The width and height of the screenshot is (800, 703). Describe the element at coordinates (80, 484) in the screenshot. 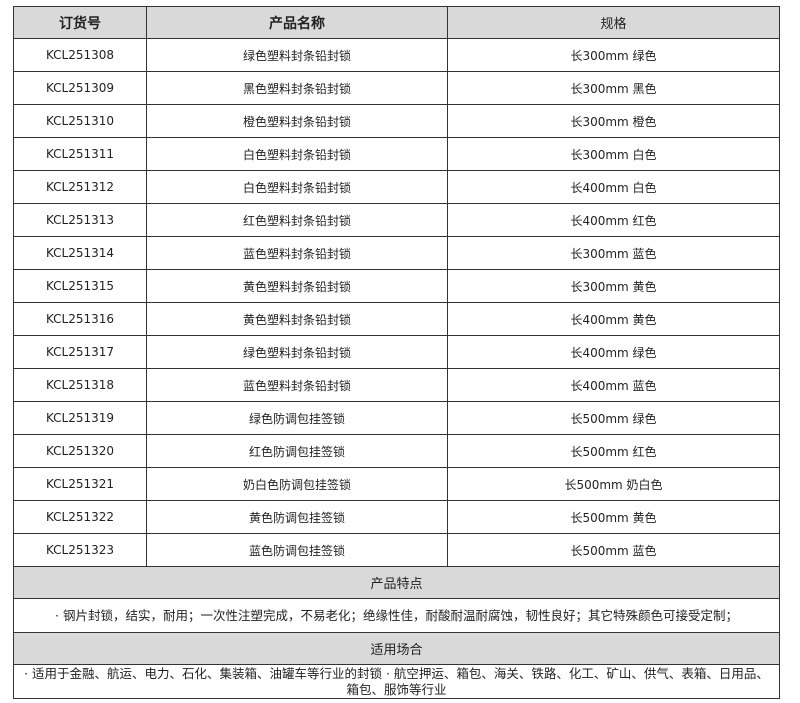

I see `cell-order-no: KCL251321` at that location.